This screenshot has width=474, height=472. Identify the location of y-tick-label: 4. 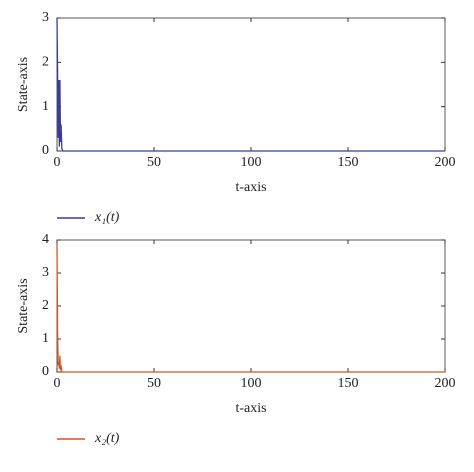
(45, 239).